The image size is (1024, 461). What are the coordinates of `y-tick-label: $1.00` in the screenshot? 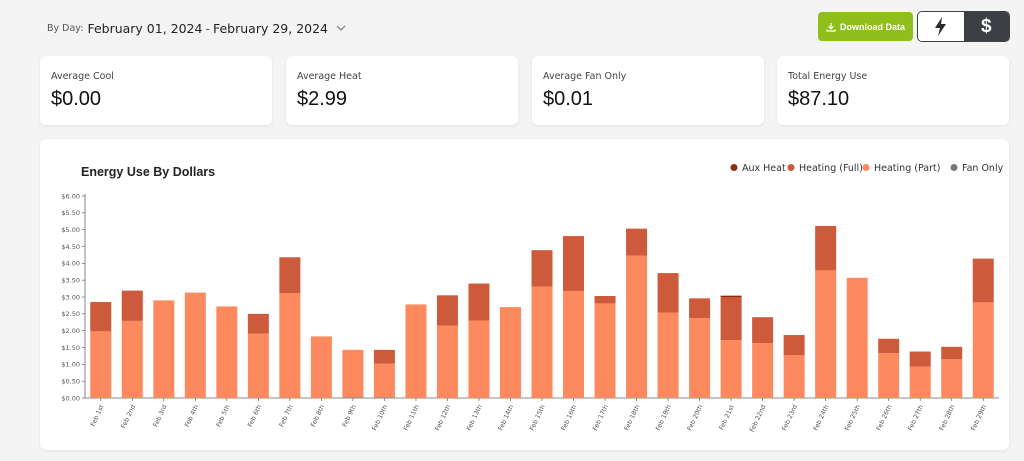 It's located at (70, 365).